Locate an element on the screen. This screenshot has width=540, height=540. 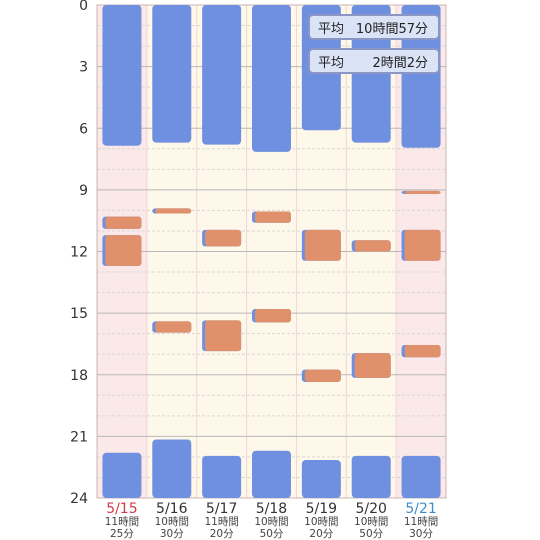
x-date-label: 5/20 is located at coordinates (370, 509).